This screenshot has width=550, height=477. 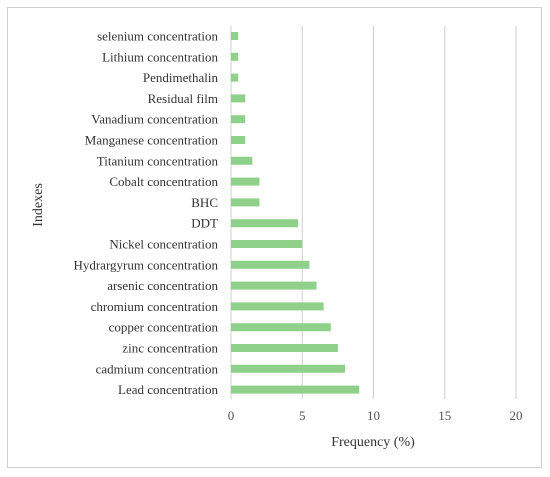 What do you see at coordinates (164, 327) in the screenshot?
I see `category-label-14: copper concentration` at bounding box center [164, 327].